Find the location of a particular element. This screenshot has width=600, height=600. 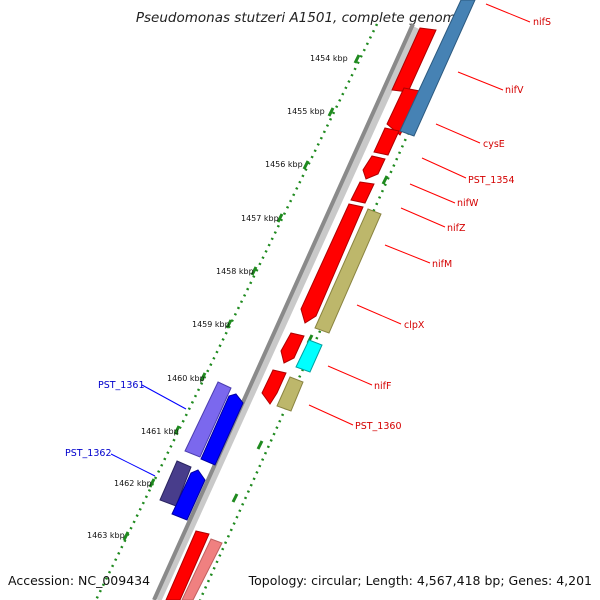

gene-label-PST_1360: PST_1360 is located at coordinates (378, 426).